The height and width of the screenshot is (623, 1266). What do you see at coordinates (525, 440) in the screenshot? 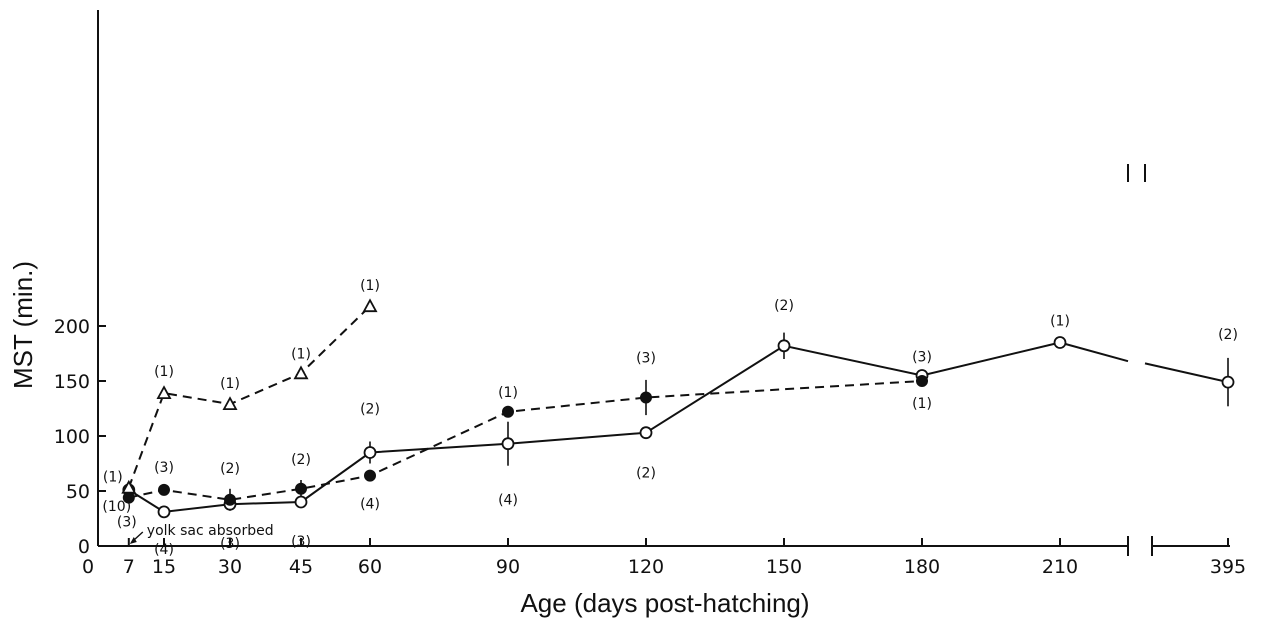
I see `series-2-line` at bounding box center [525, 440].